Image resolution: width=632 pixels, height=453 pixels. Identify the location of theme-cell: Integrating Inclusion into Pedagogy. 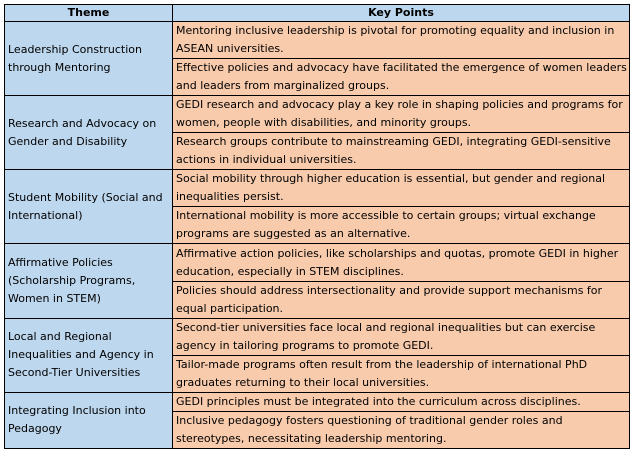
(88, 420).